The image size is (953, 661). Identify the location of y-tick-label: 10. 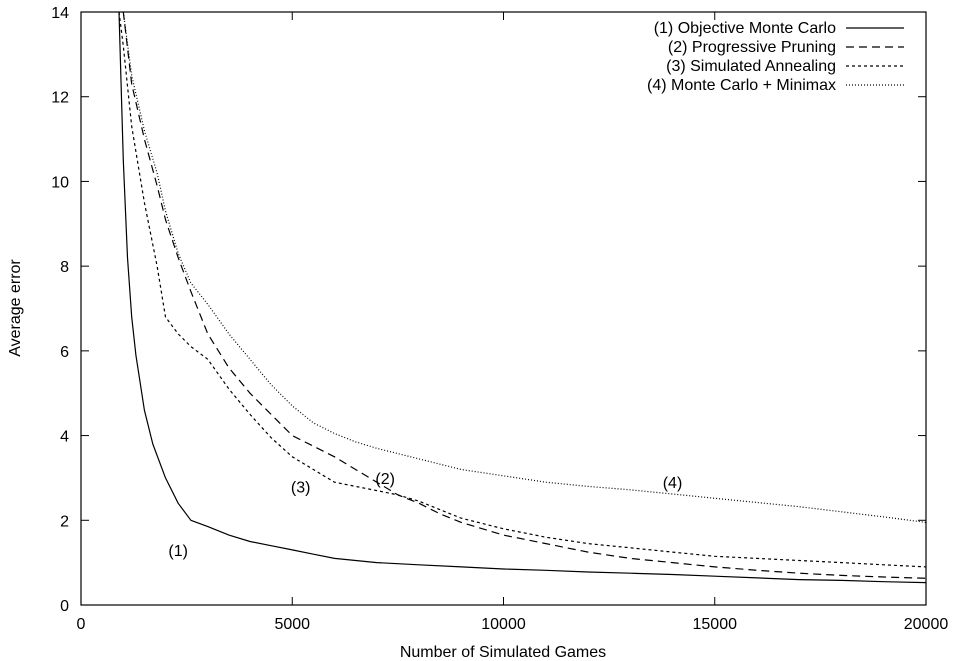
(60, 182).